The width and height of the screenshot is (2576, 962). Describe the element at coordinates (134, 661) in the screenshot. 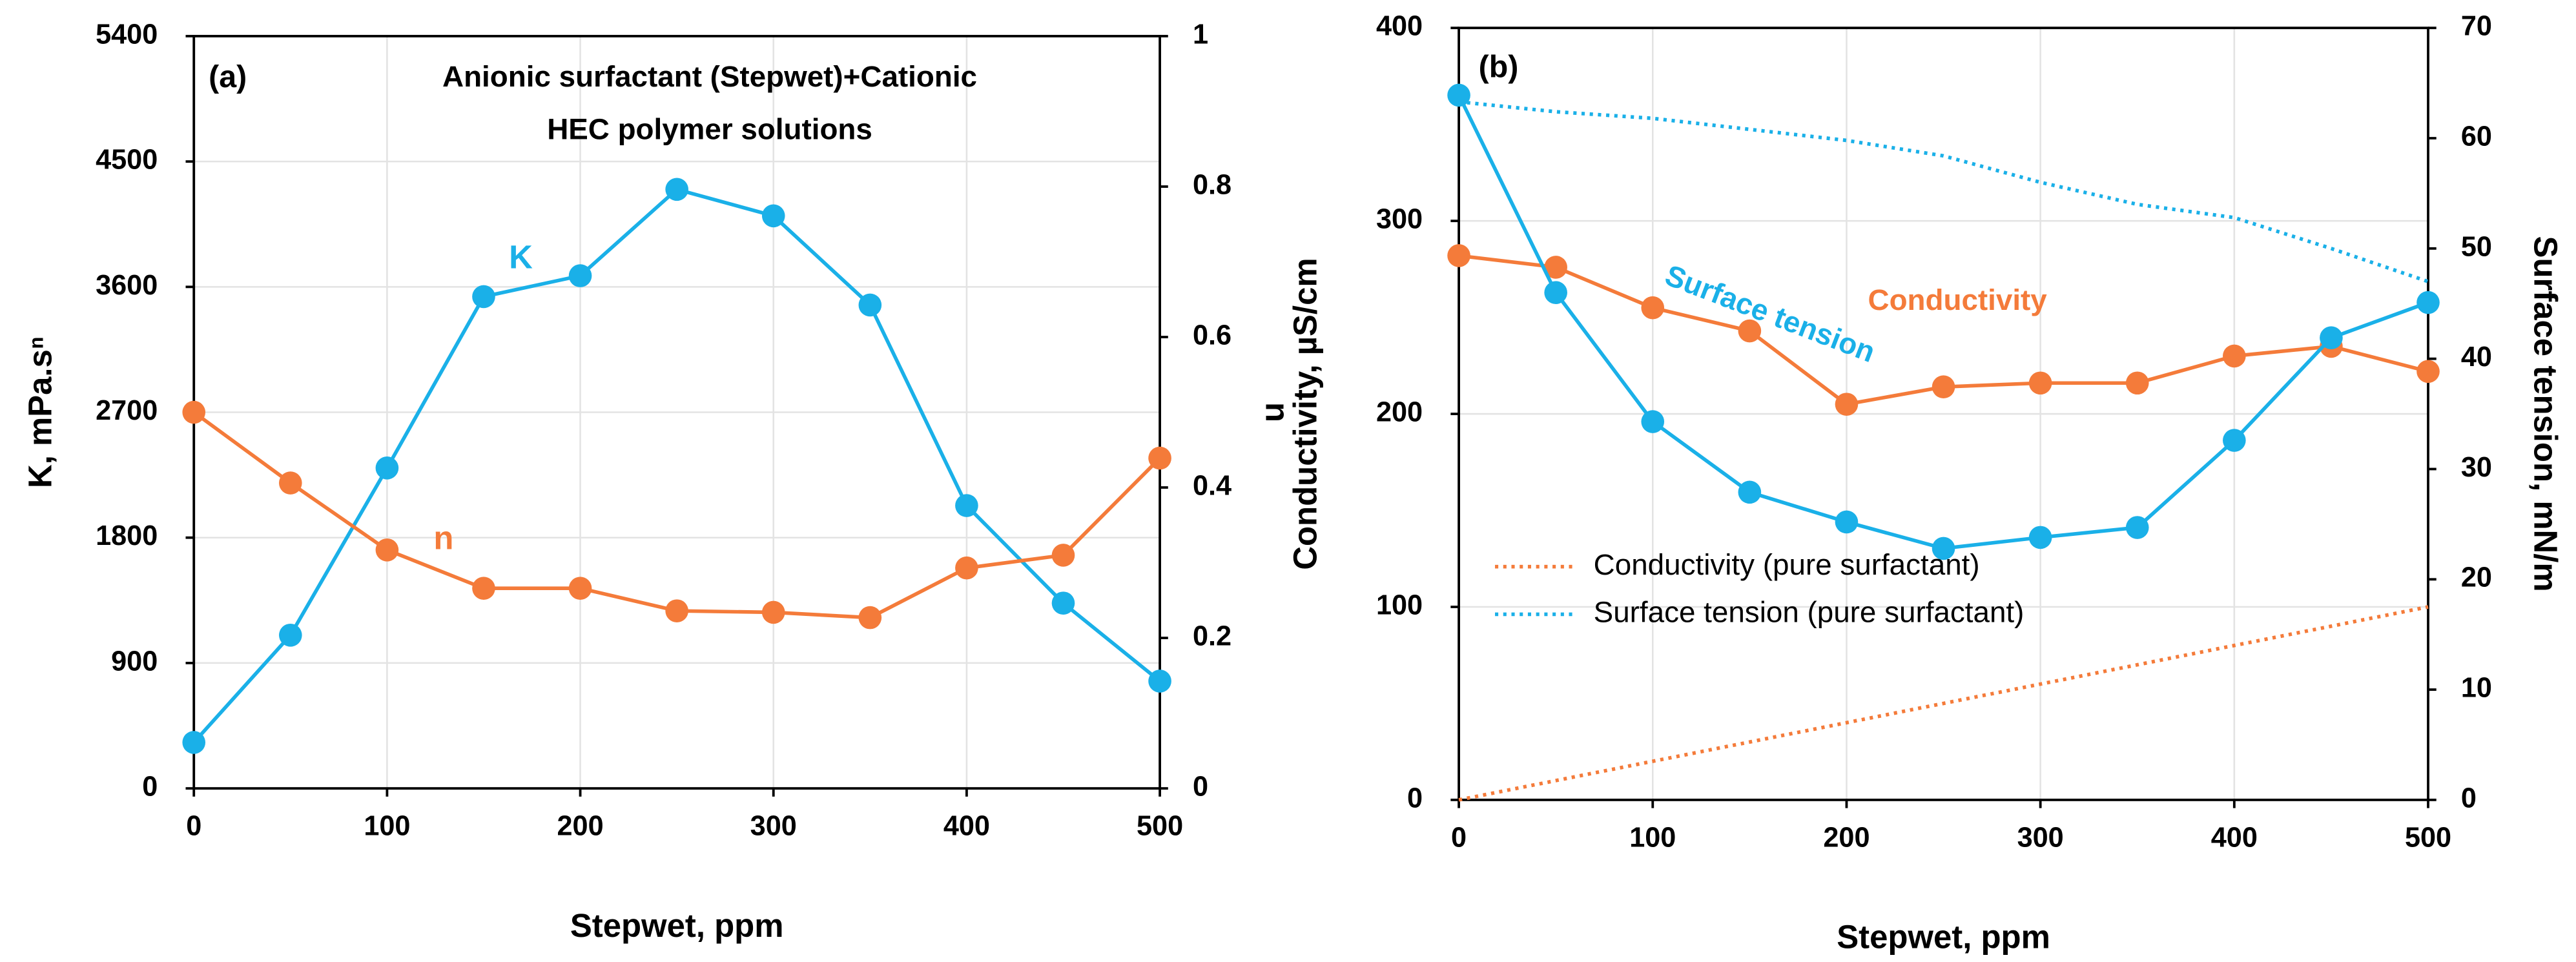

I see `y-tick-label: 900` at that location.